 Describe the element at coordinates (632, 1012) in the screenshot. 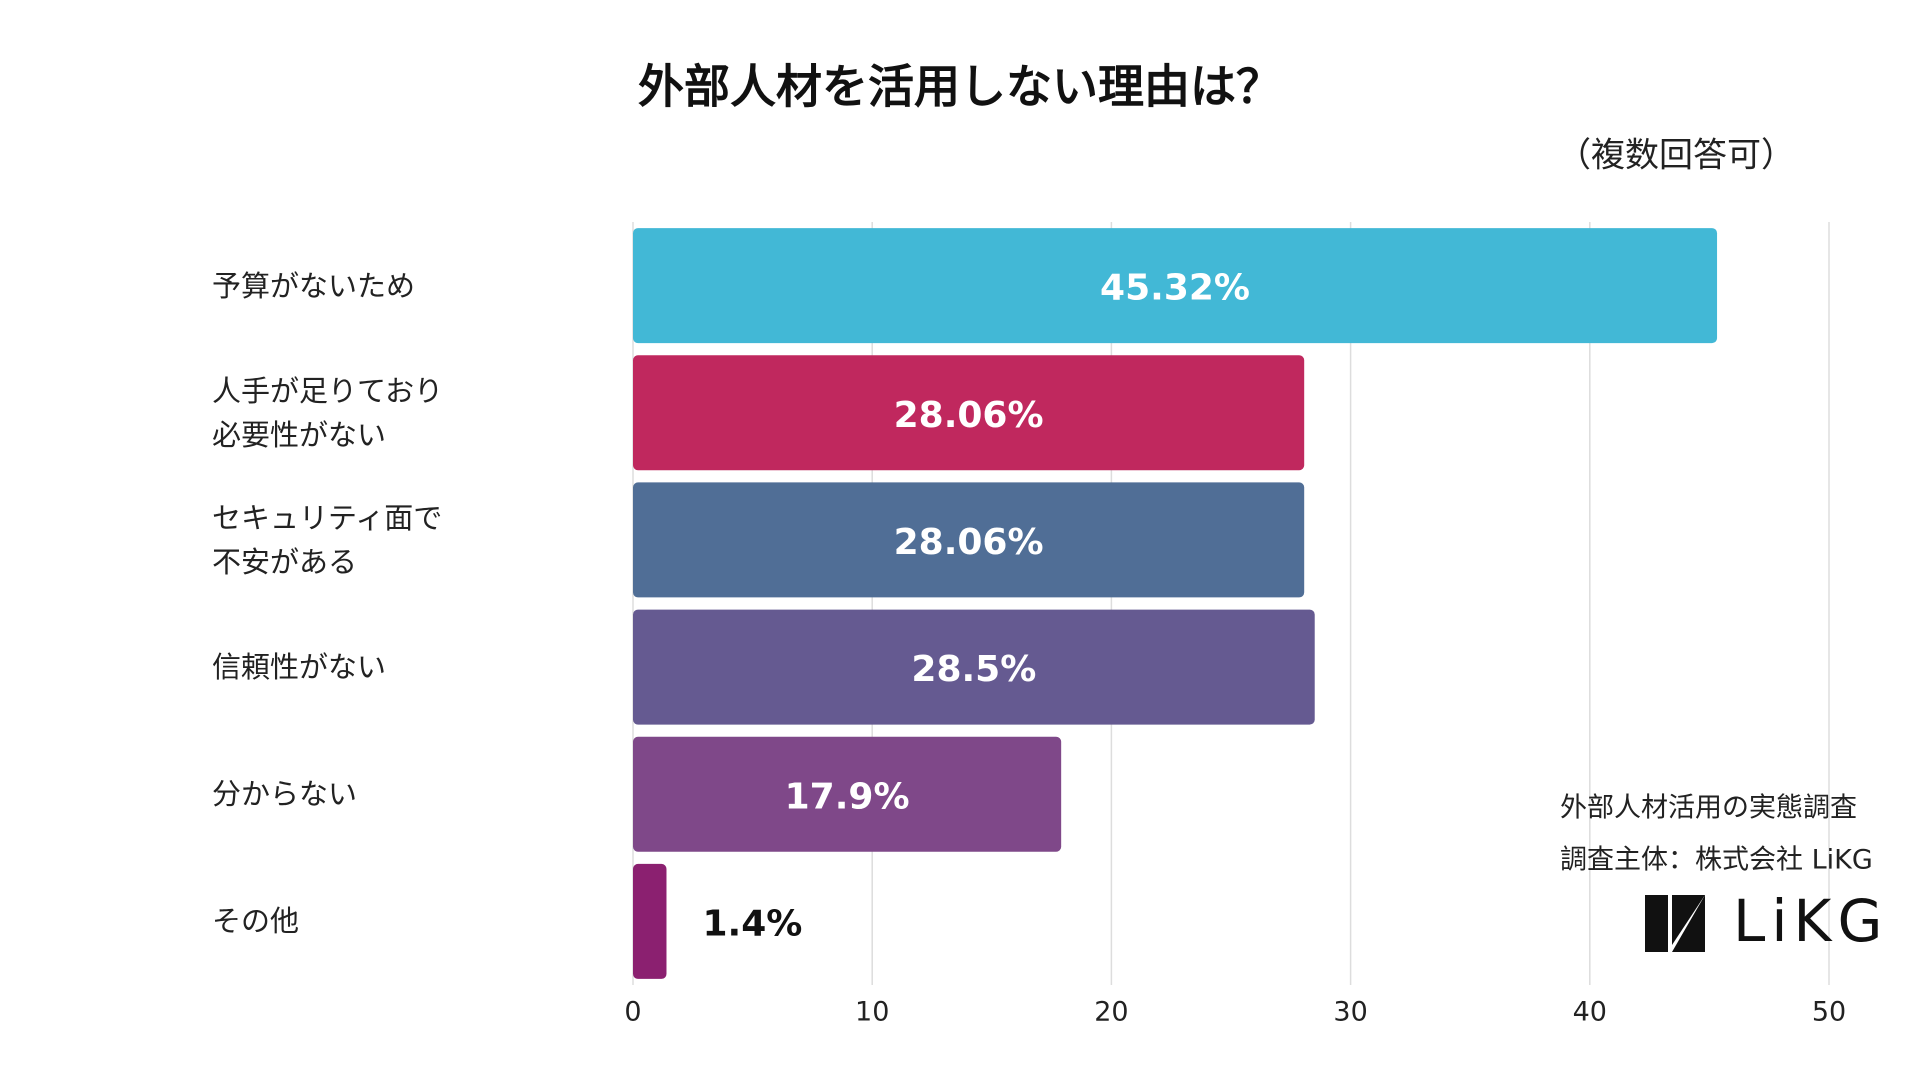

I see `x-tick-label: 0` at that location.